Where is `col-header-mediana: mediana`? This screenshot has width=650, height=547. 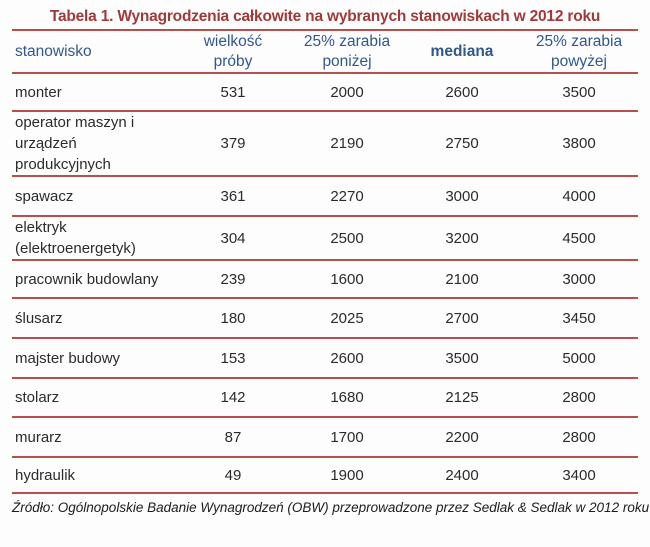 col-header-mediana: mediana is located at coordinates (462, 52).